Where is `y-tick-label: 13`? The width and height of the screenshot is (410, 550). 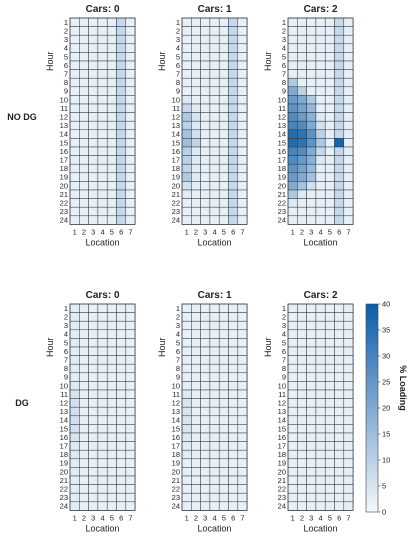
y-tick-label: 13 is located at coordinates (282, 125).